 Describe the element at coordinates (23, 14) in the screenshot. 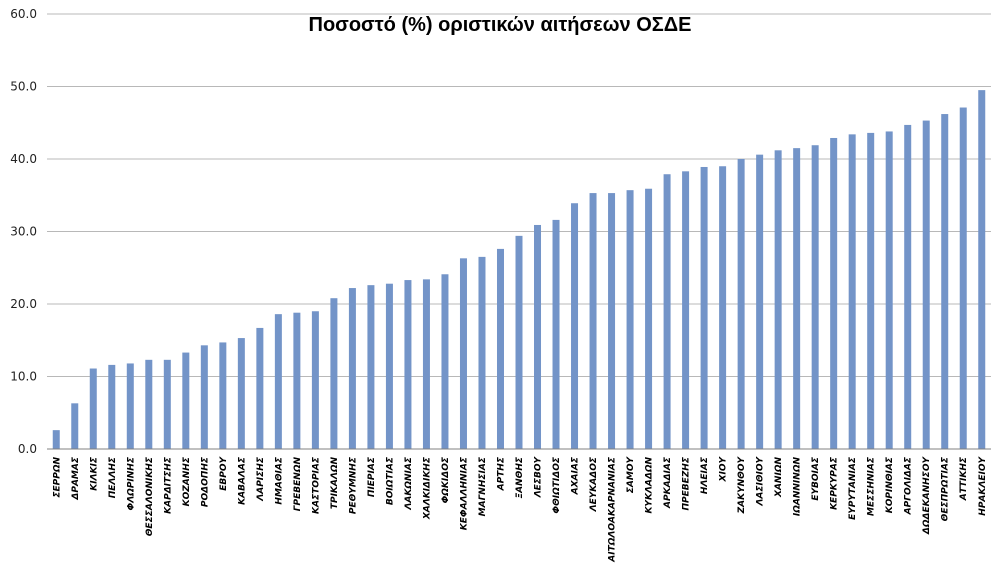

I see `y-tick-label: 60.0` at that location.